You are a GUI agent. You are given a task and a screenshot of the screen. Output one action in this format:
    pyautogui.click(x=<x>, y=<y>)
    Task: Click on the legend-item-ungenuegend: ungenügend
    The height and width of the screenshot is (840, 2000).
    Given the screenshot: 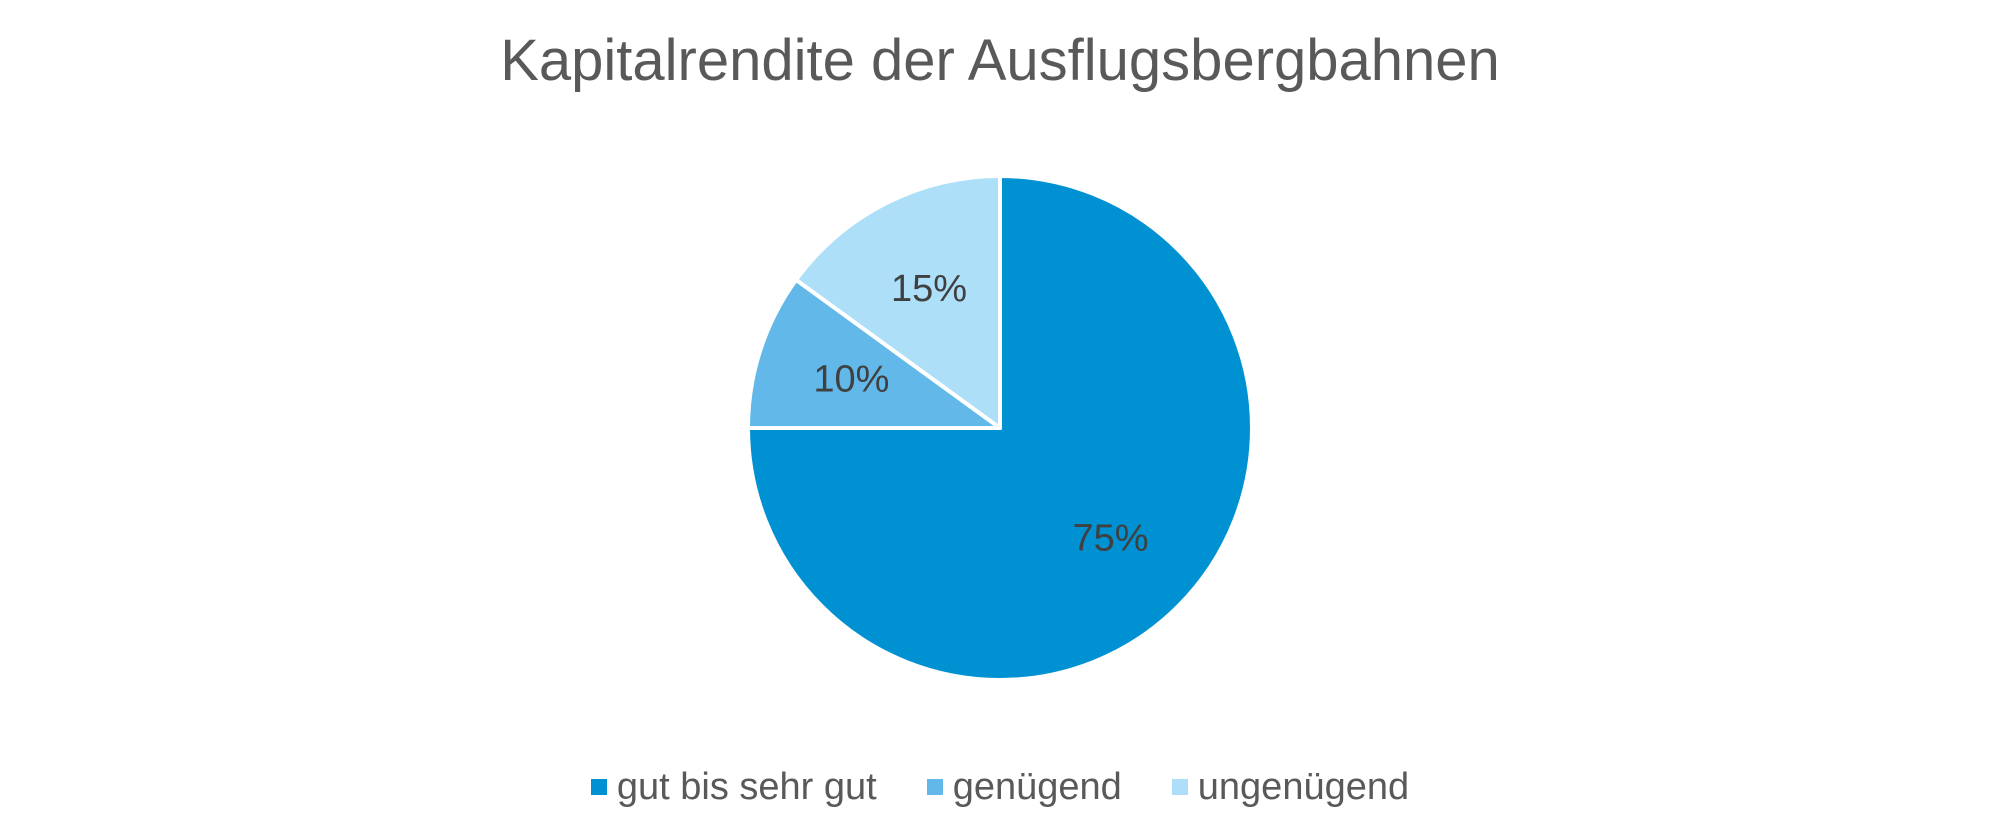 What is the action you would take?
    pyautogui.click(x=1290, y=787)
    